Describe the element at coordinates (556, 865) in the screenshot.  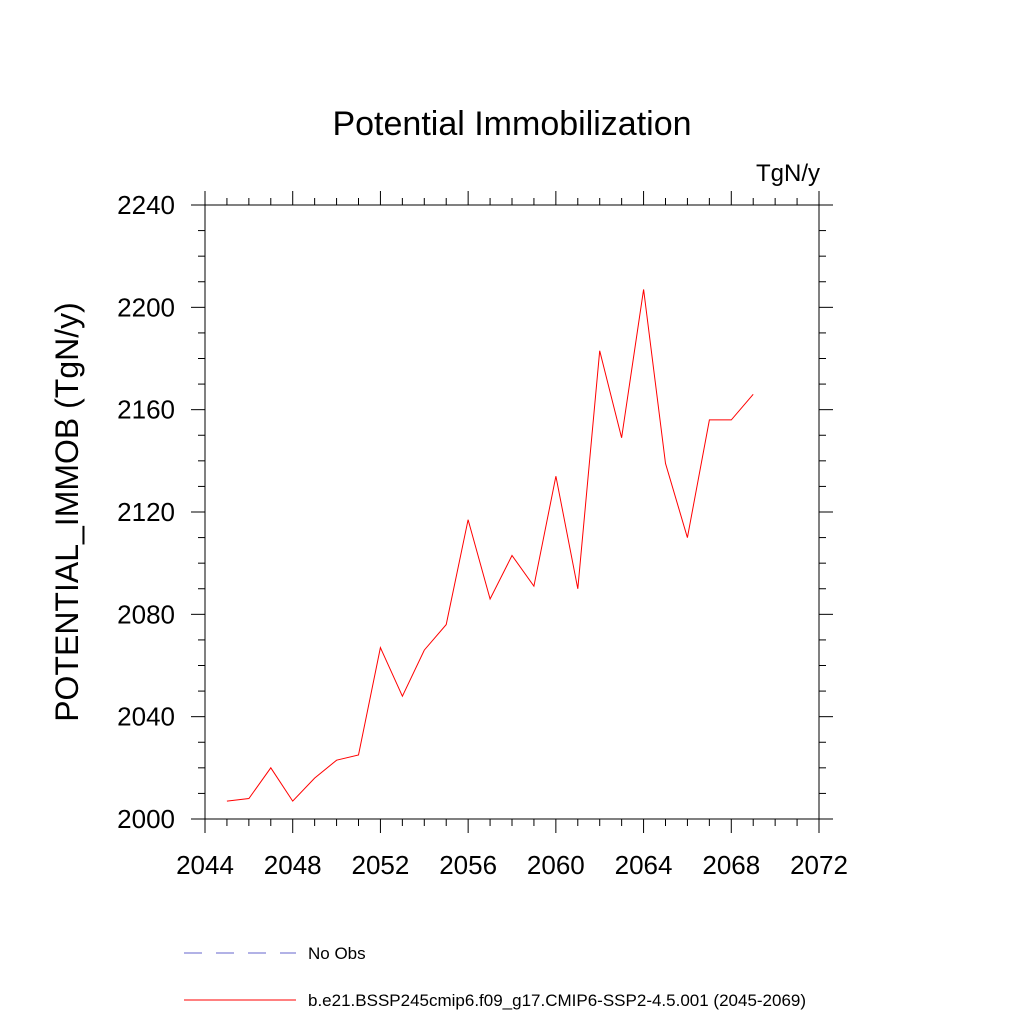
I see `x-tick-label: 2060` at that location.